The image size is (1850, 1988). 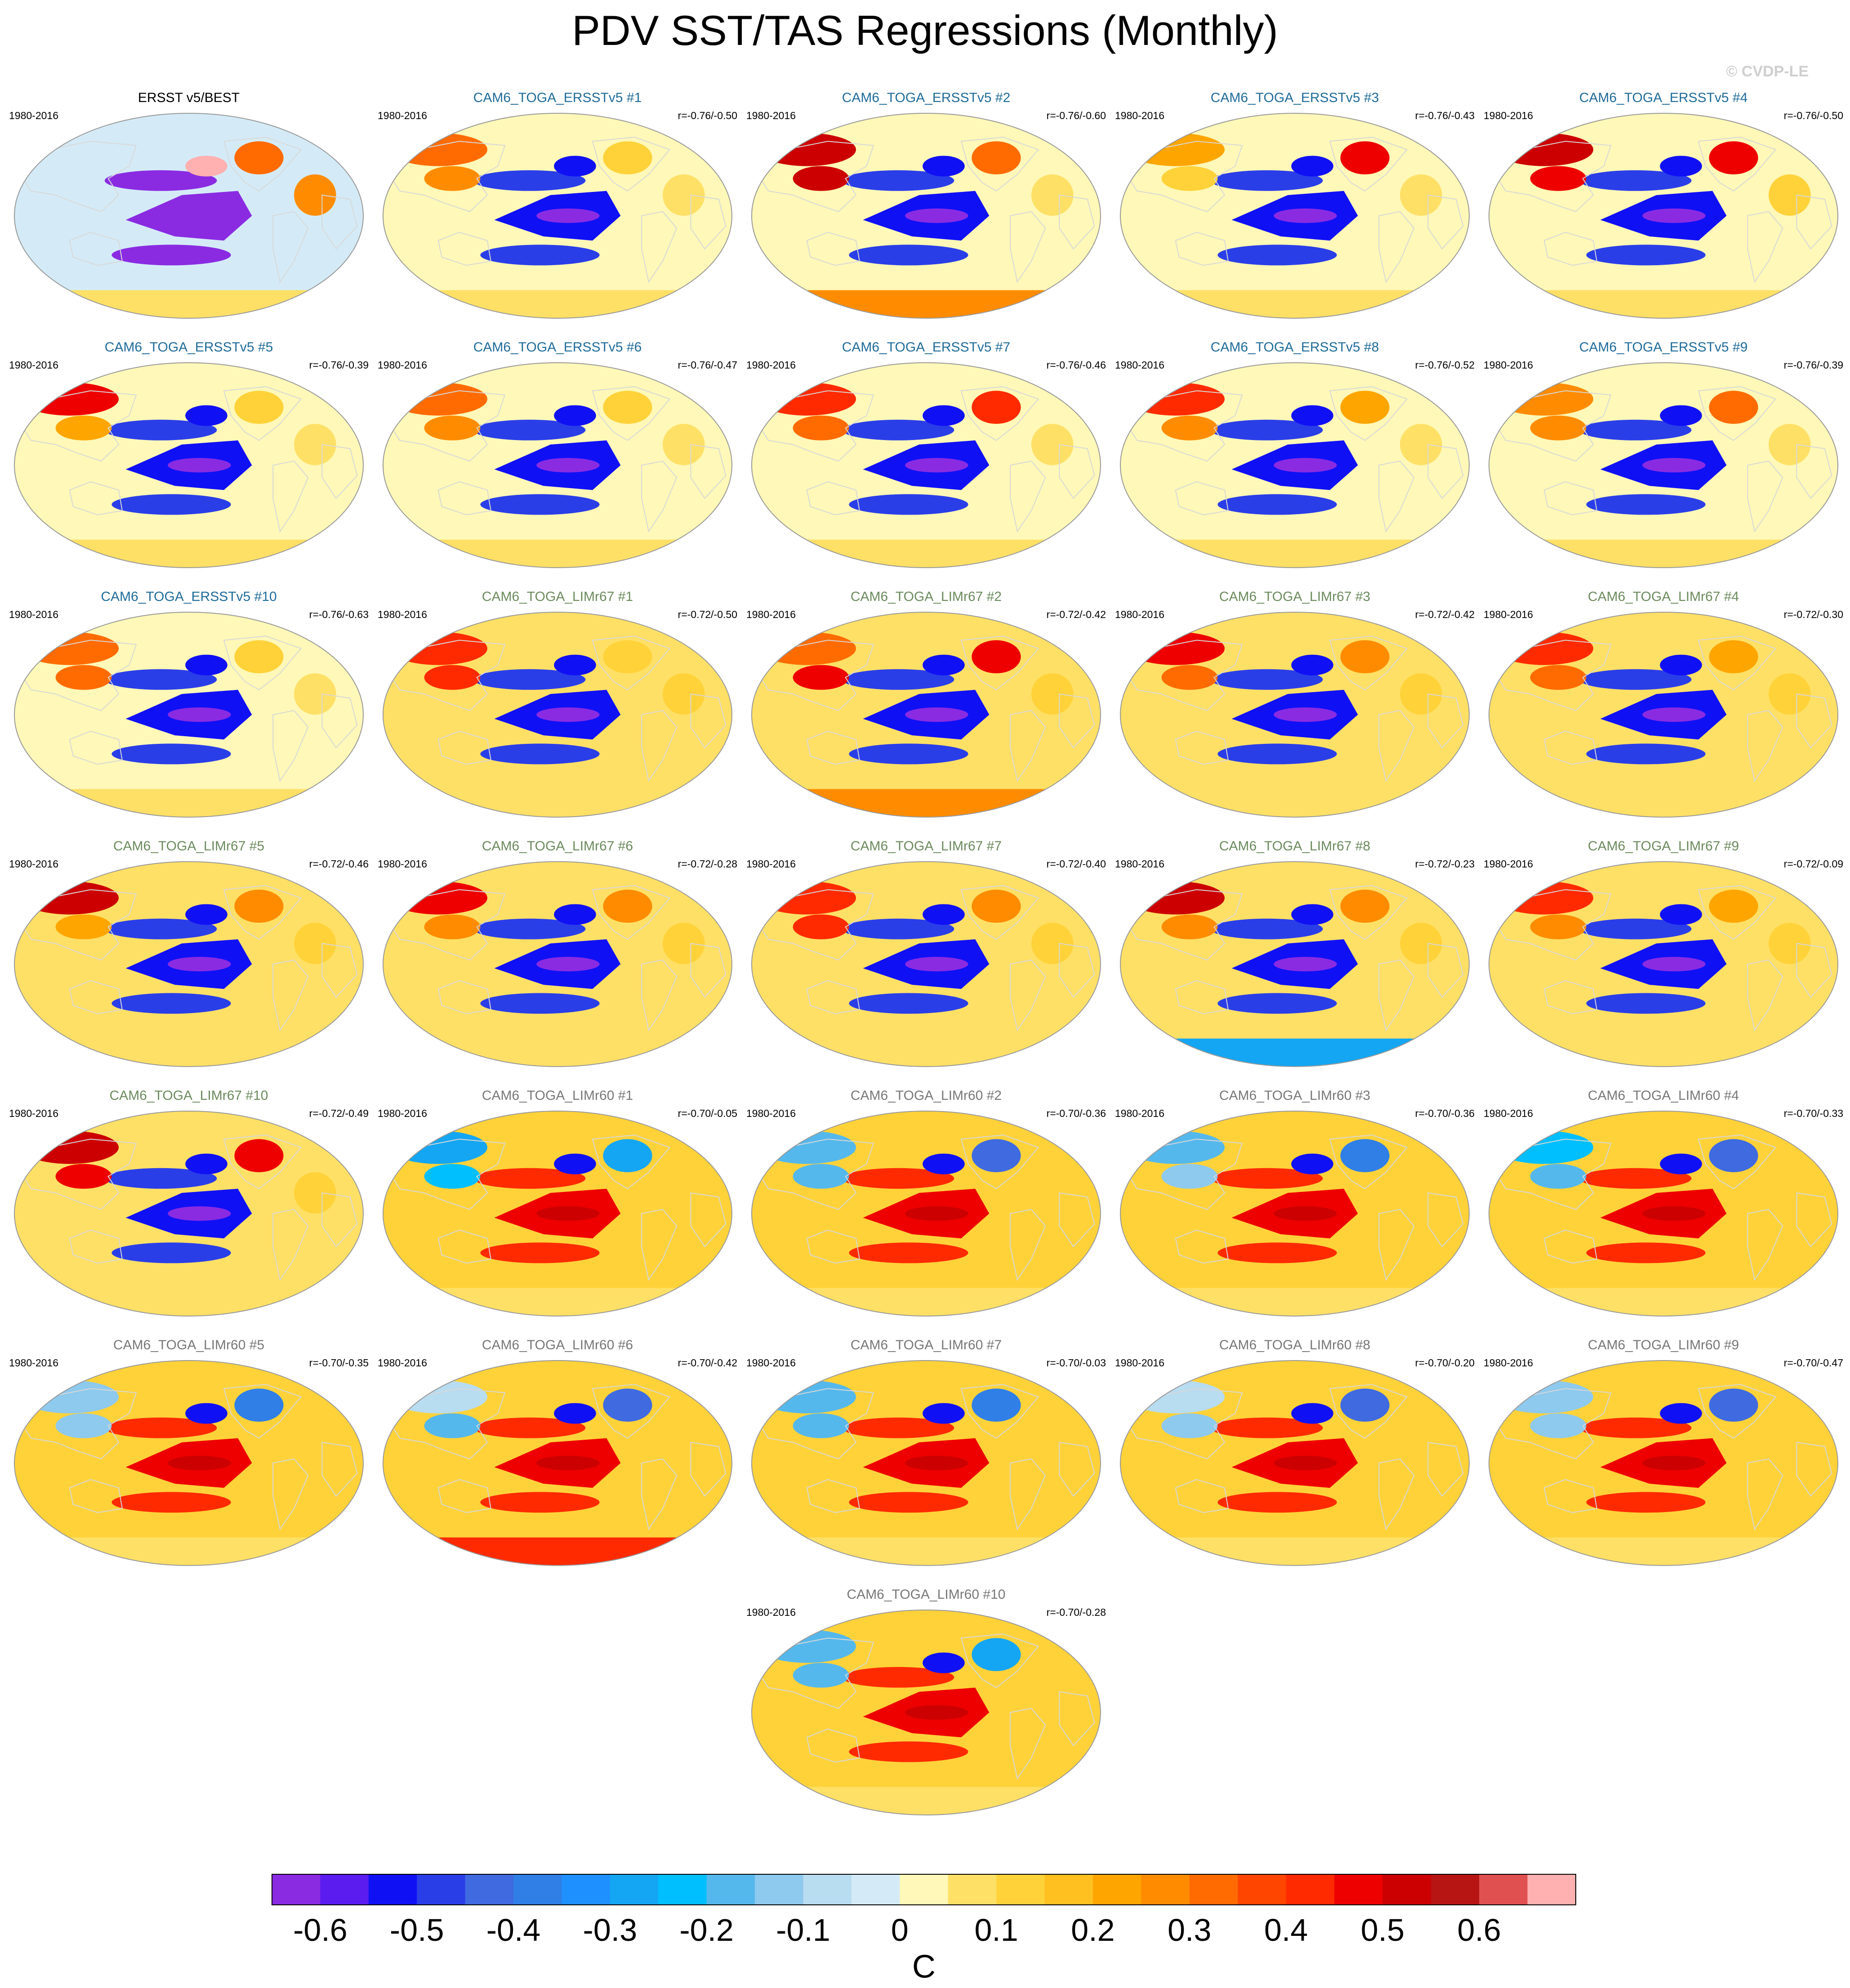 I want to click on map-panel: ERSST v5/BEST 1980-2016, so click(x=189, y=207).